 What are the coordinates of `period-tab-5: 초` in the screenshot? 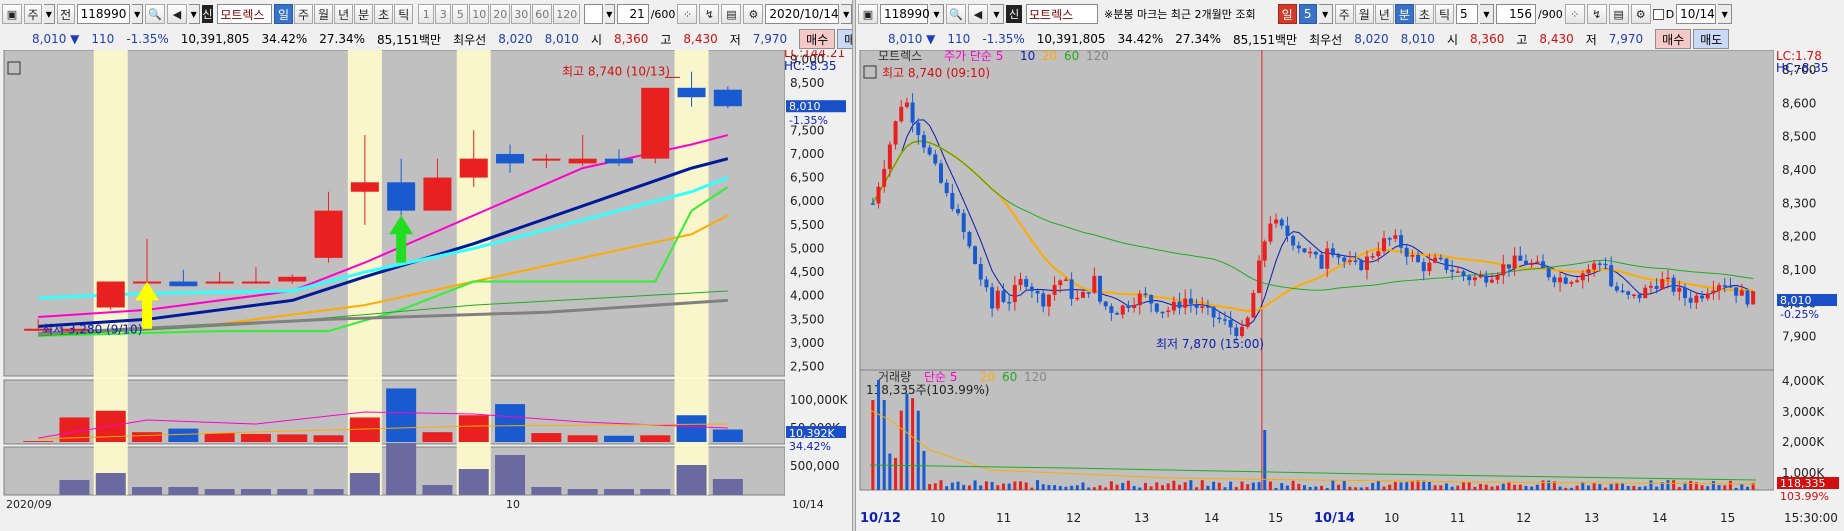 It's located at (384, 14).